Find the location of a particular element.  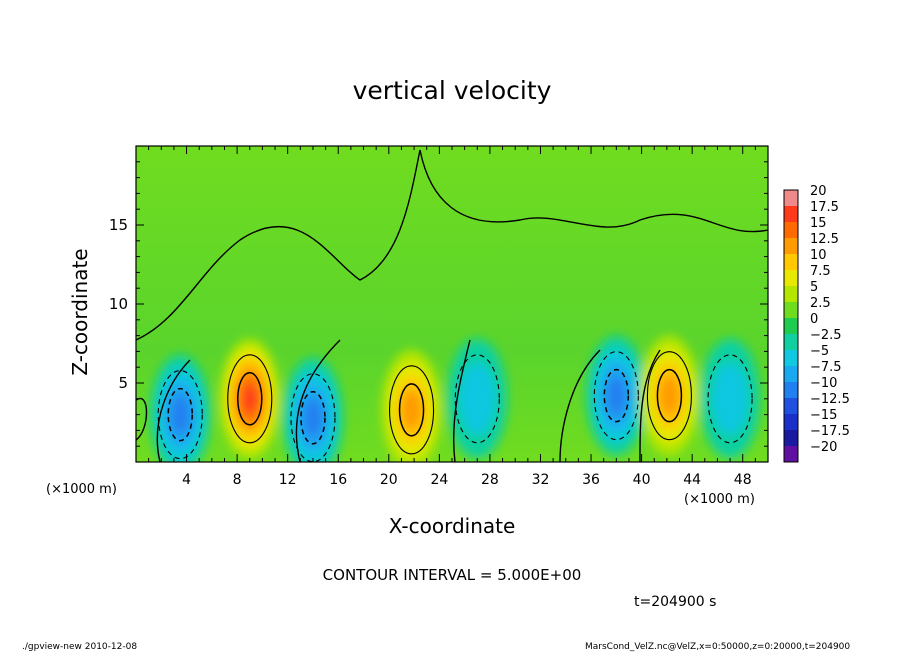

x-tick-label: 32 is located at coordinates (541, 480).